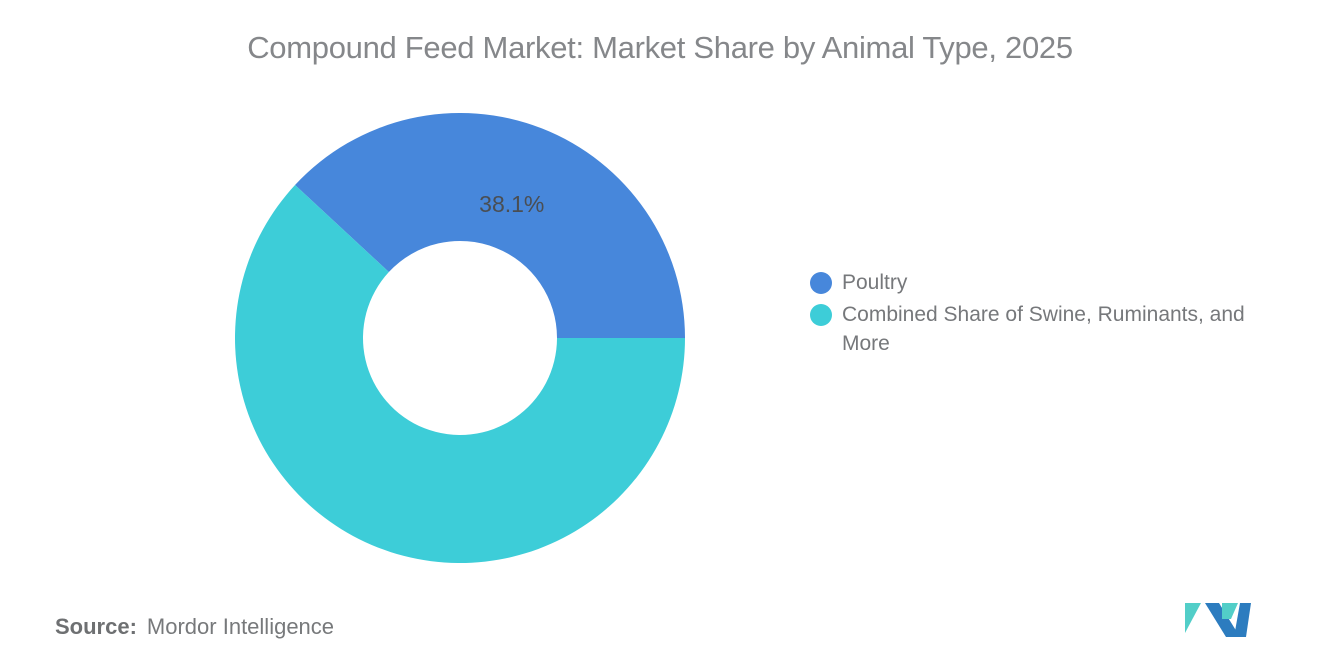 This screenshot has width=1320, height=665. What do you see at coordinates (1242, 620) in the screenshot?
I see `logo-shape-blue-right` at bounding box center [1242, 620].